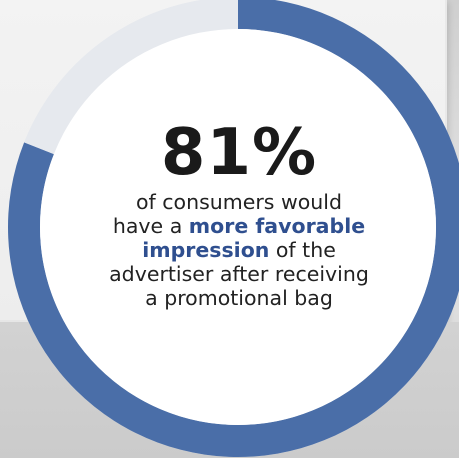 The width and height of the screenshot is (459, 458). What do you see at coordinates (150, 226) in the screenshot?
I see `caption-segment: have a` at bounding box center [150, 226].